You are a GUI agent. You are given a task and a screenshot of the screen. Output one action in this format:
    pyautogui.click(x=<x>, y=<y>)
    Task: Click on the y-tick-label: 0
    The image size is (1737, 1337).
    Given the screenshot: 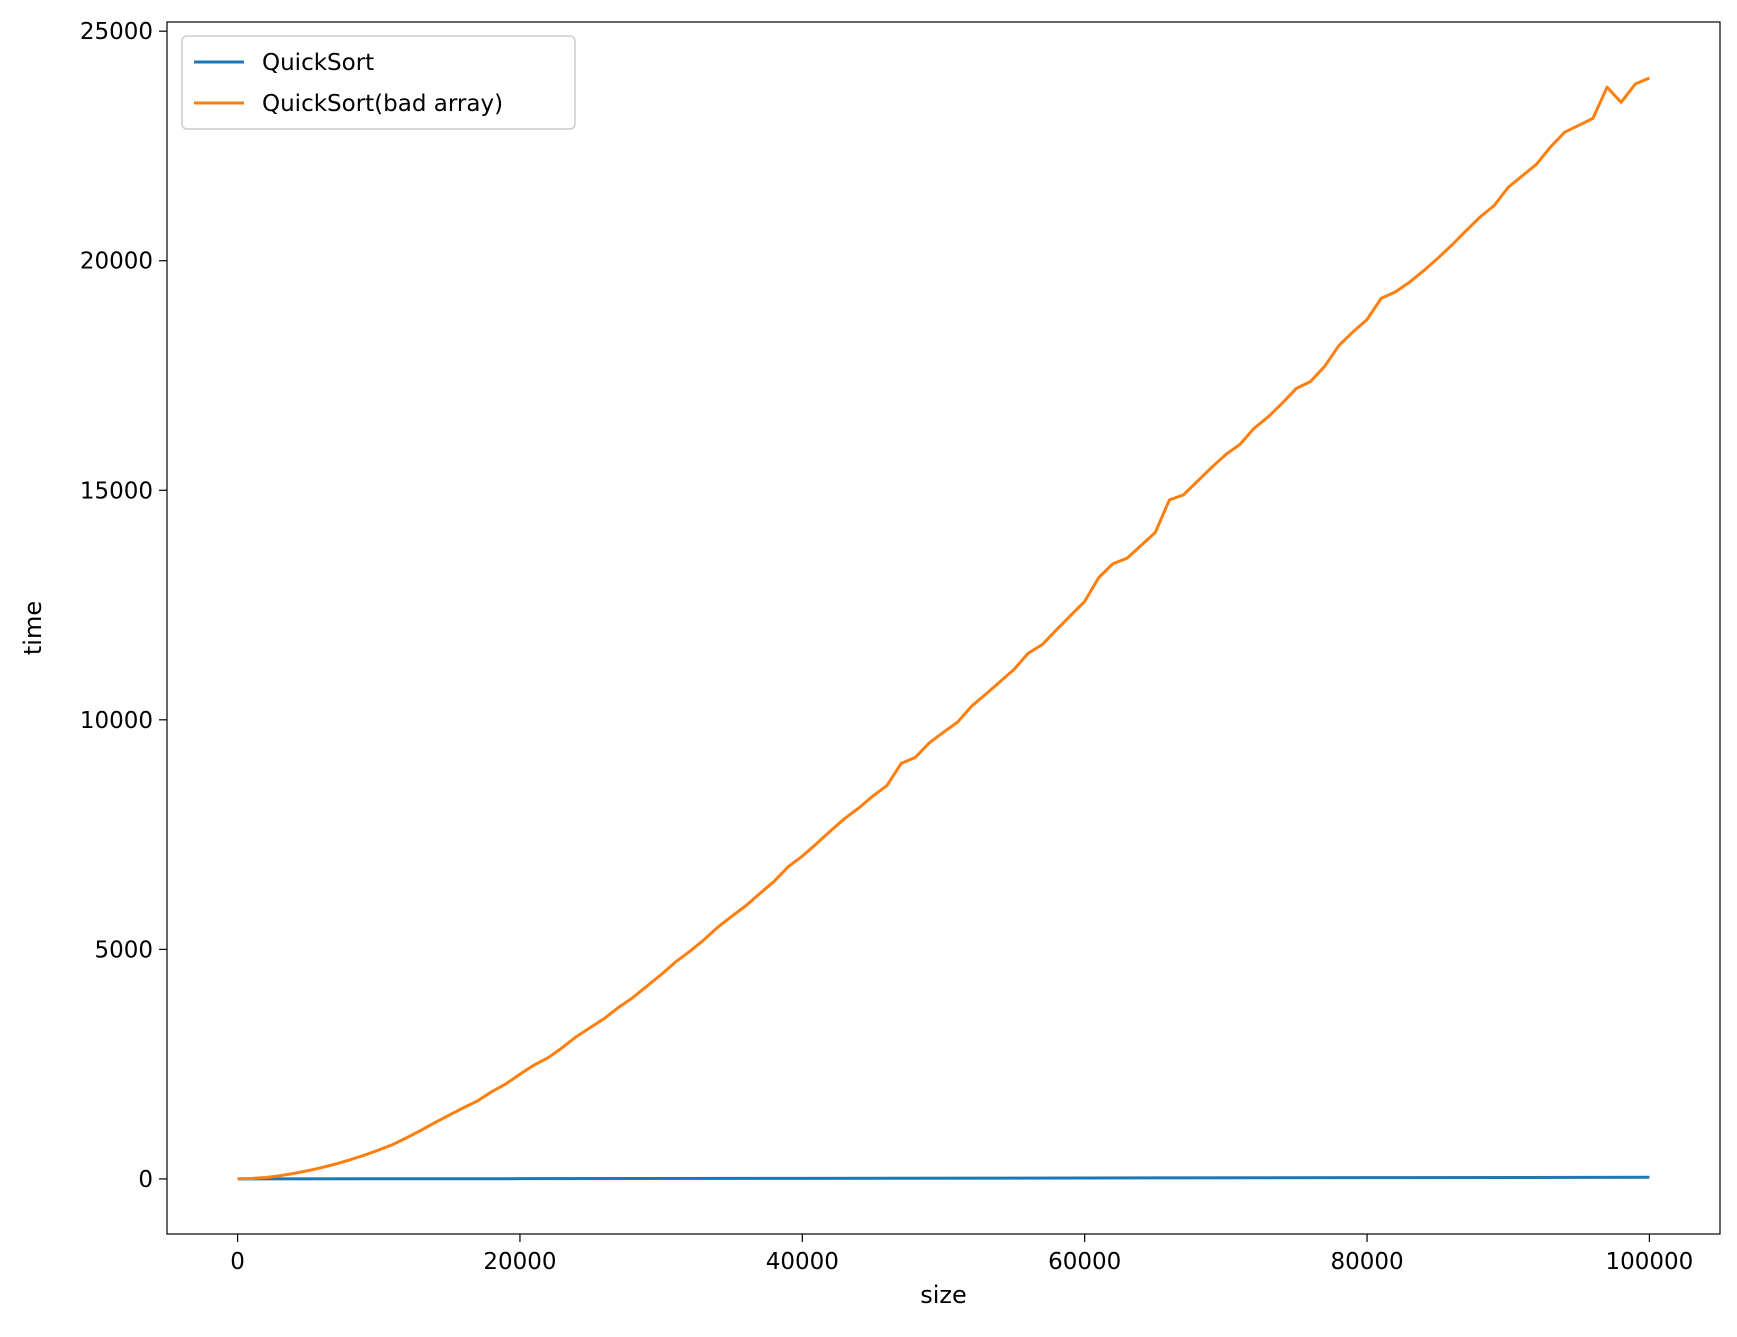 What is the action you would take?
    pyautogui.click(x=145, y=1180)
    